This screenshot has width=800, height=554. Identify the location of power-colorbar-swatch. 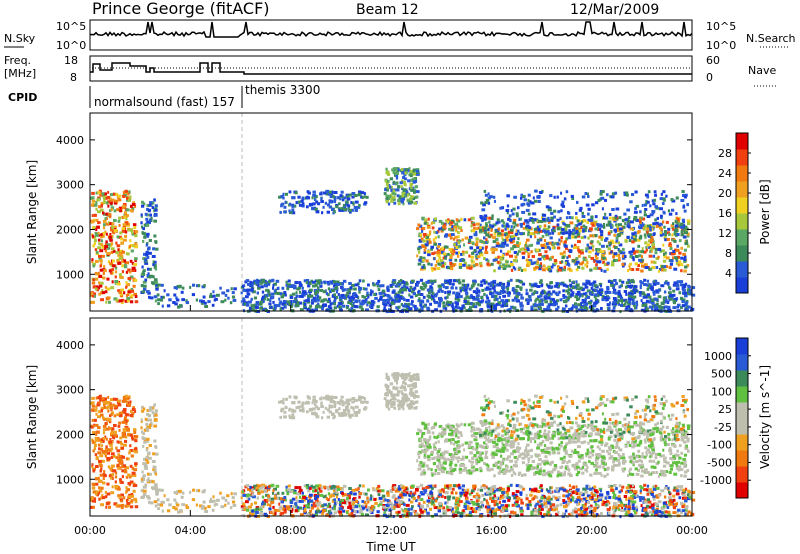
(742, 269).